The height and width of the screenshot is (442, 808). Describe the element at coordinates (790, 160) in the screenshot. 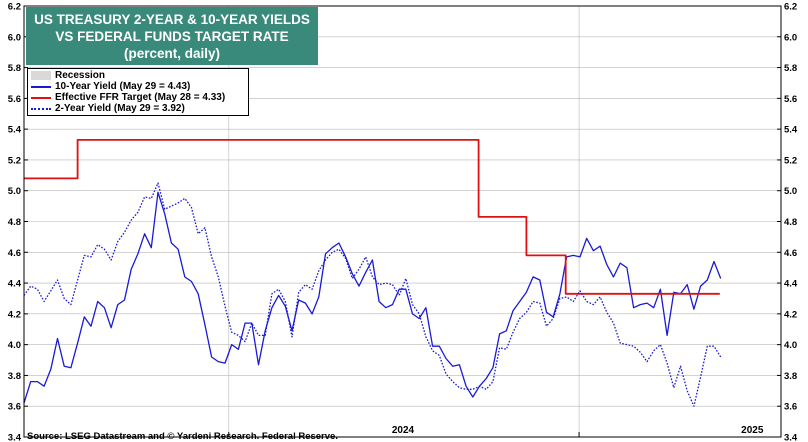

I see `y-tick-label-right: 5.2` at that location.